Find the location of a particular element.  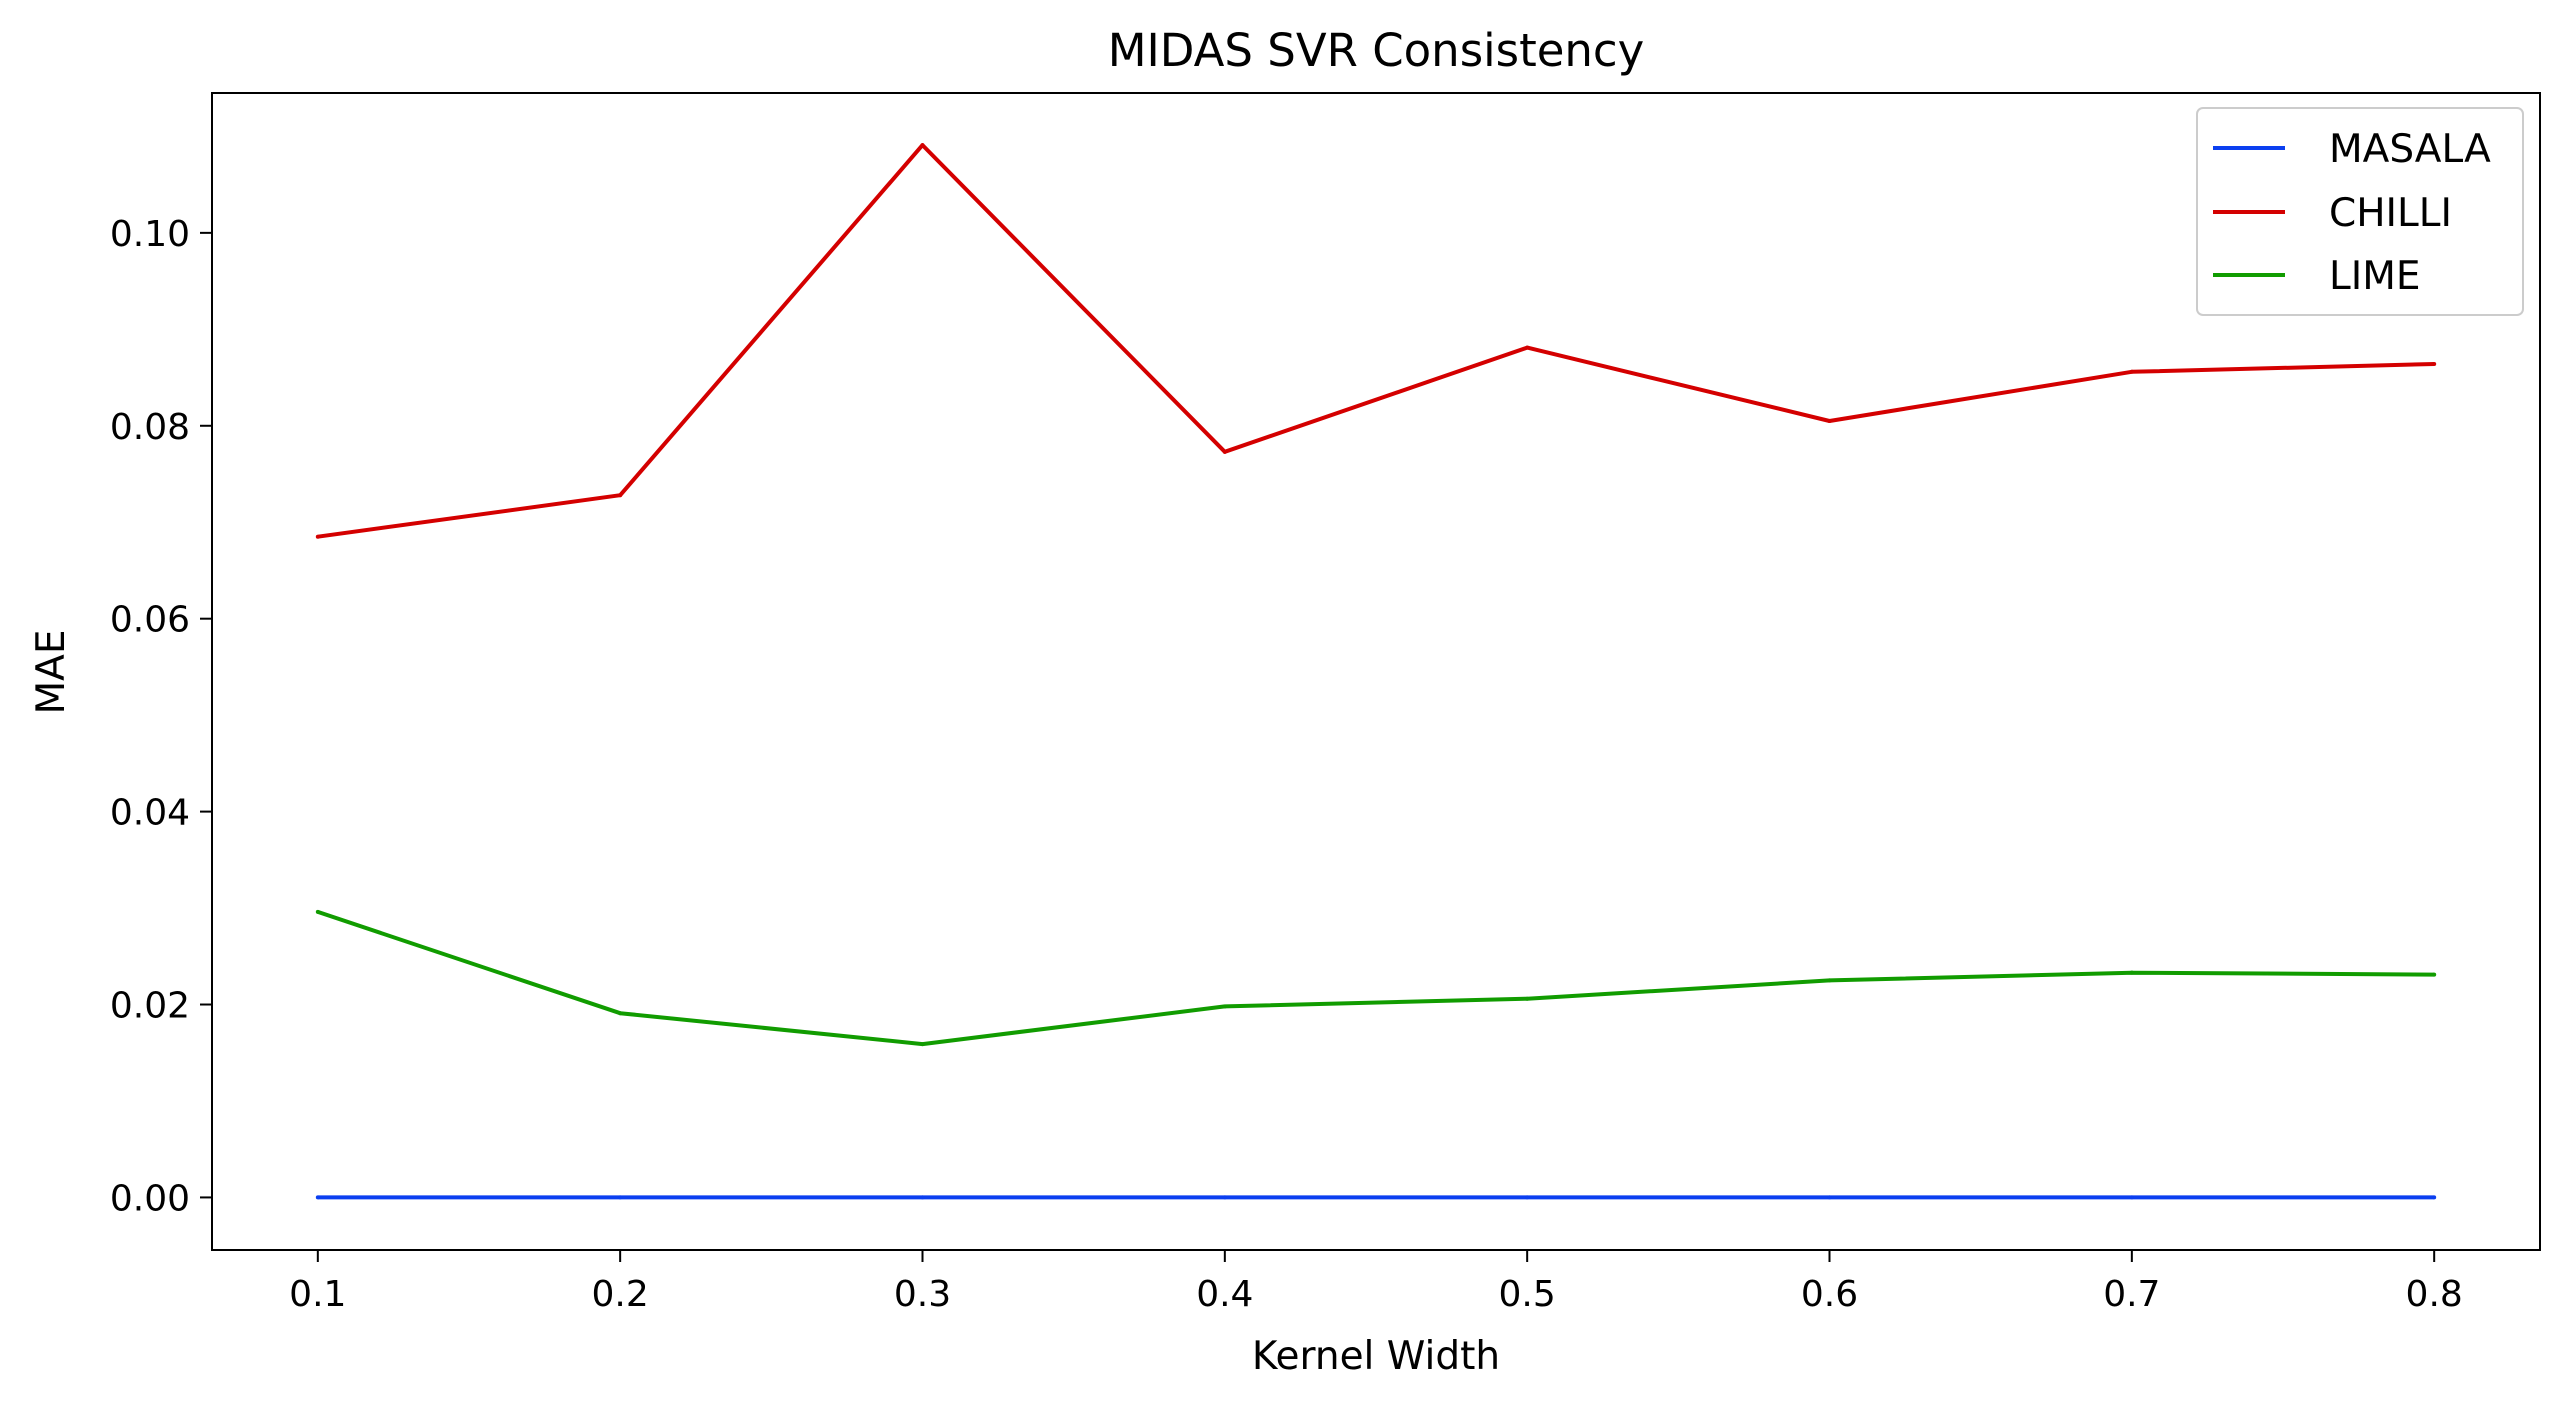

y-tick-label: 0.06 is located at coordinates (150, 620).